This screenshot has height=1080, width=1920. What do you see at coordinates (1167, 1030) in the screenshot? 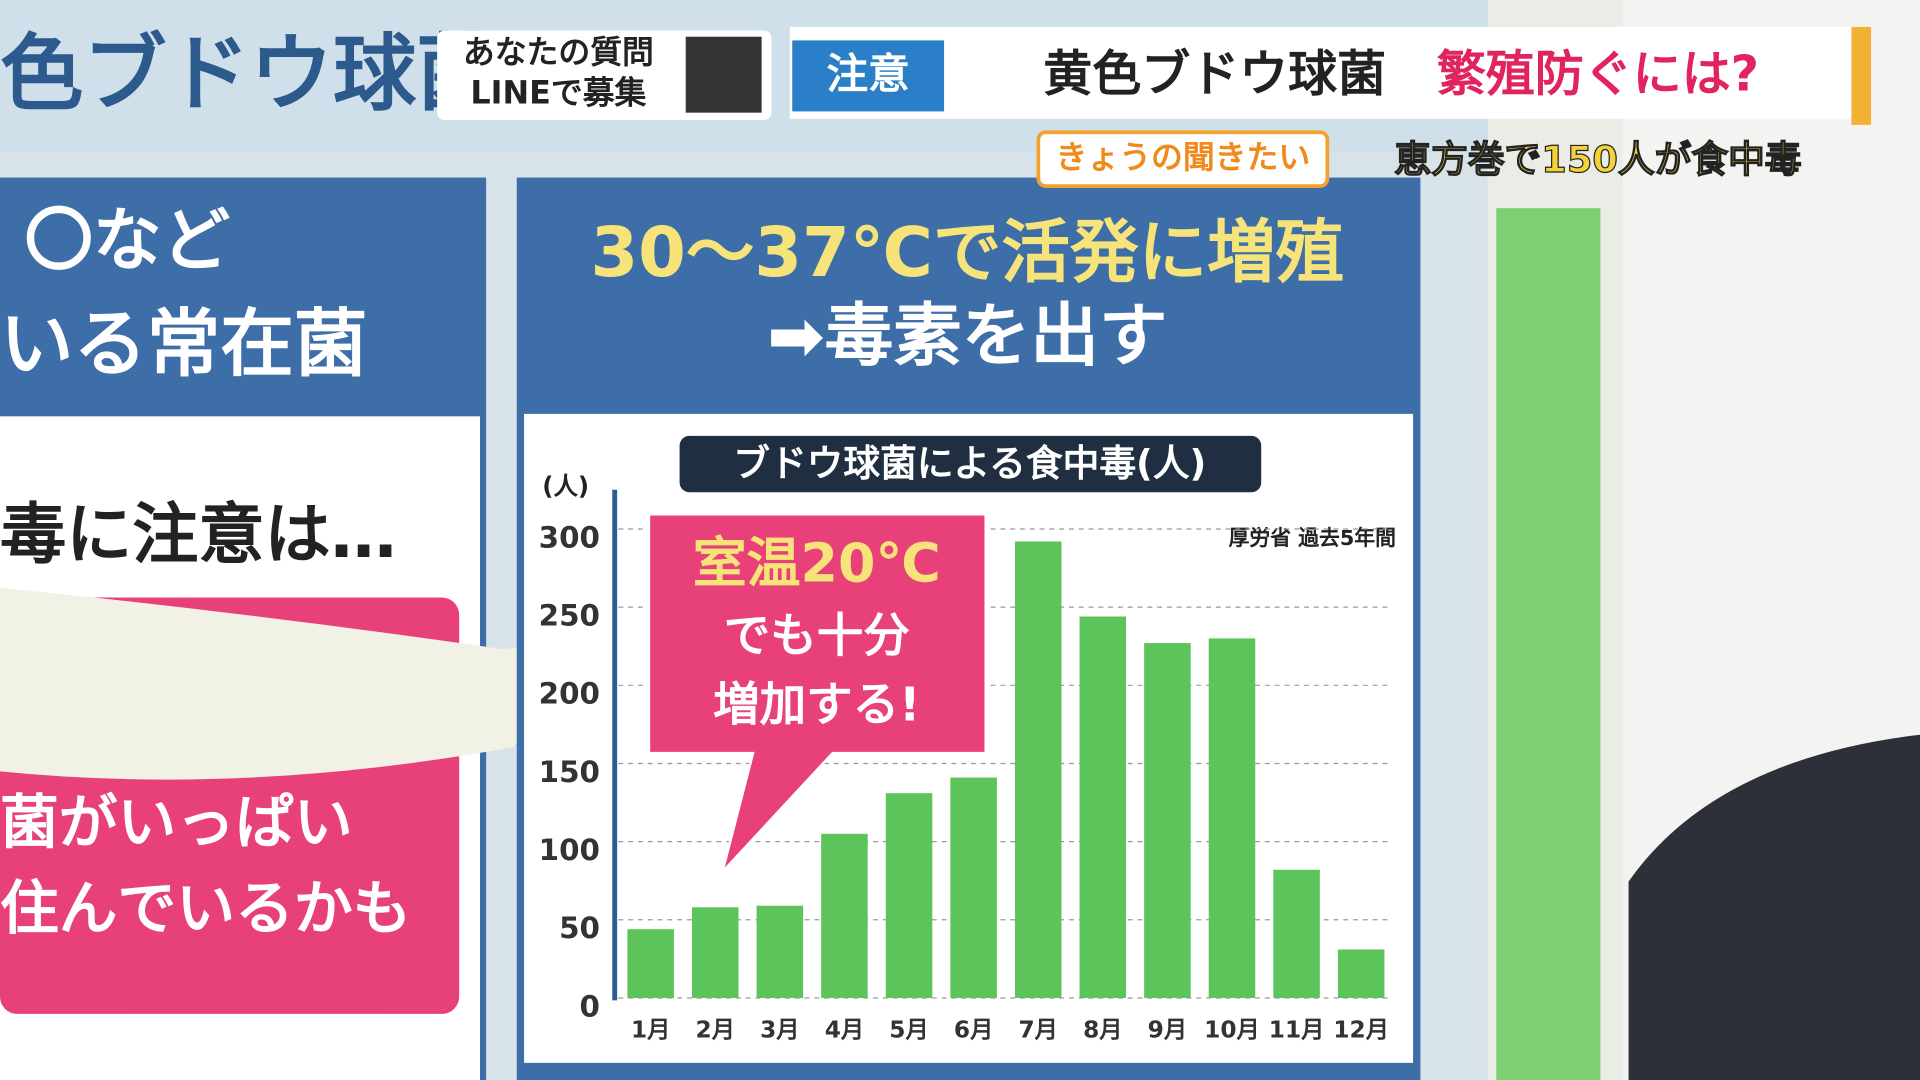
I see `x-tick-label: 9月` at bounding box center [1167, 1030].